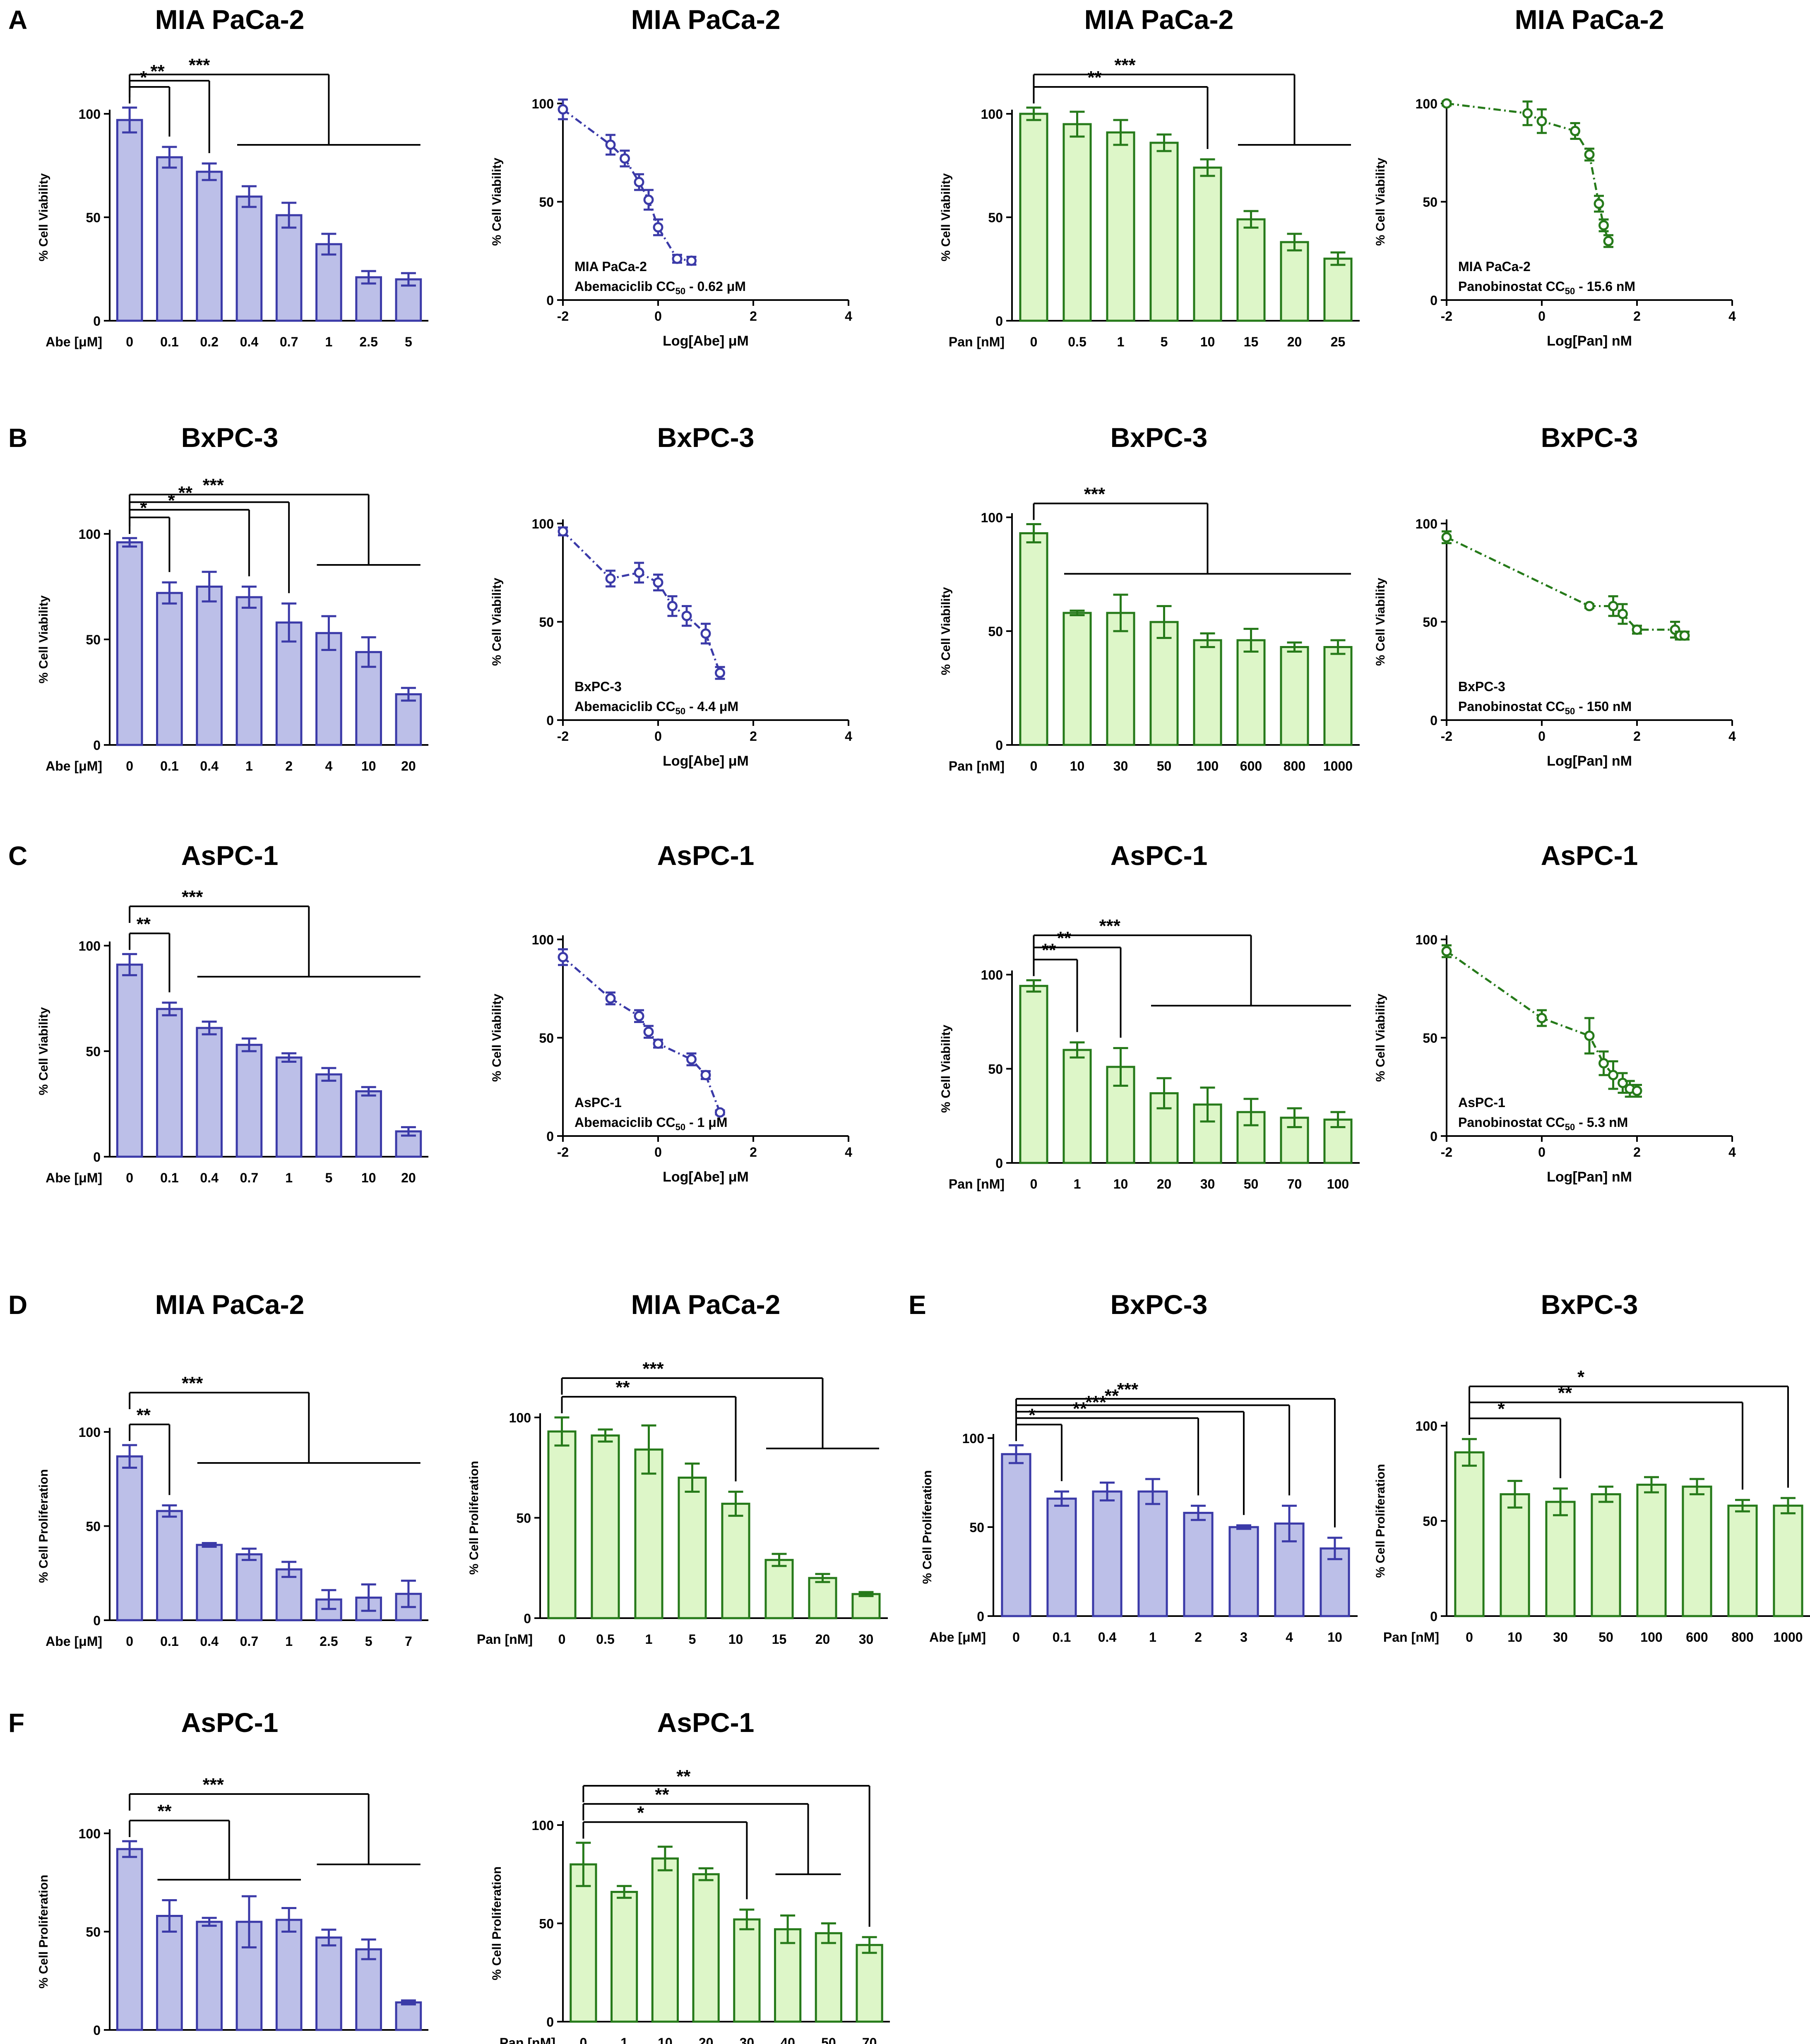 The image size is (1810, 2044). What do you see at coordinates (787, 2039) in the screenshot?
I see `x-tick-label: 40` at bounding box center [787, 2039].